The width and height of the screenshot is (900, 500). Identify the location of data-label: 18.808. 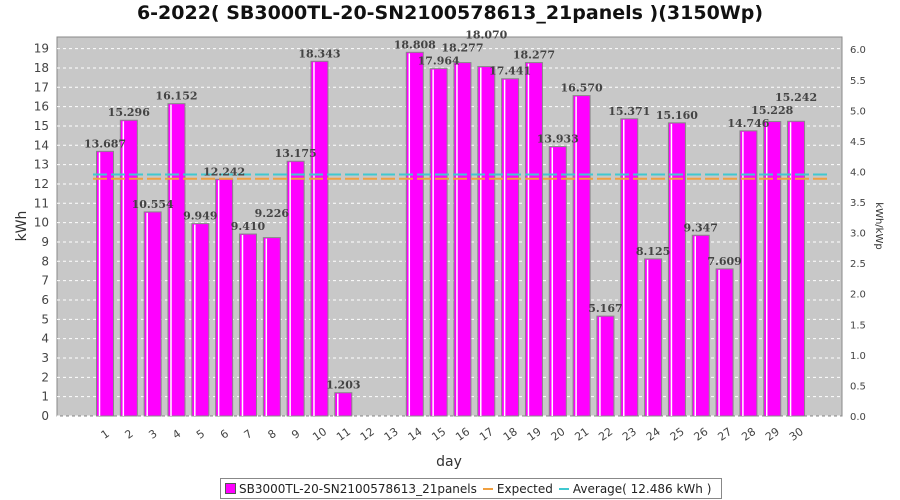
(415, 44).